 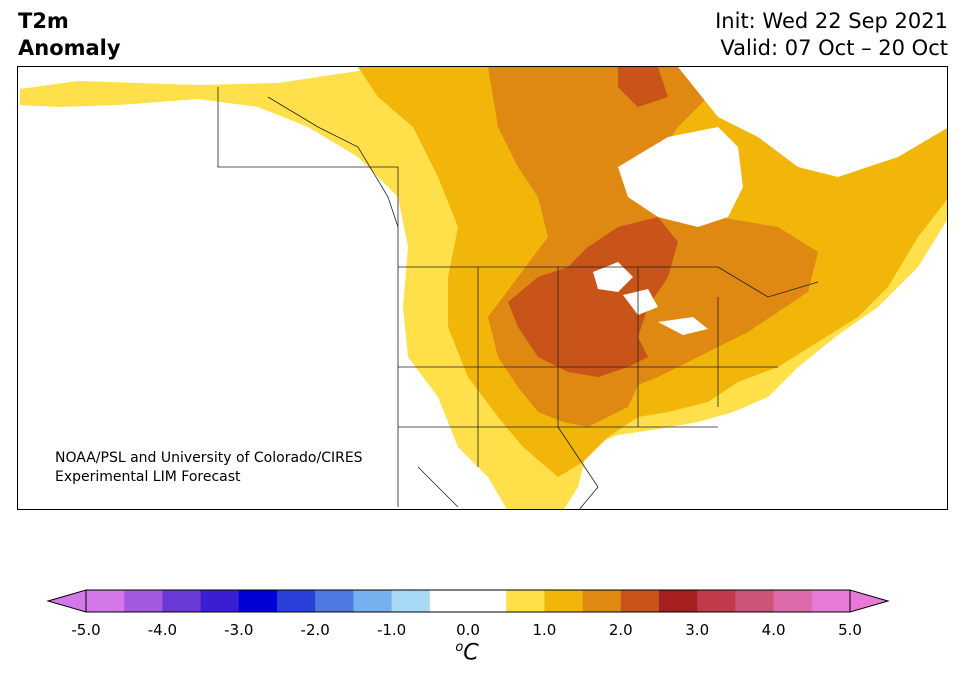 What do you see at coordinates (162, 630) in the screenshot?
I see `colorbar-tick-label: -4.0` at bounding box center [162, 630].